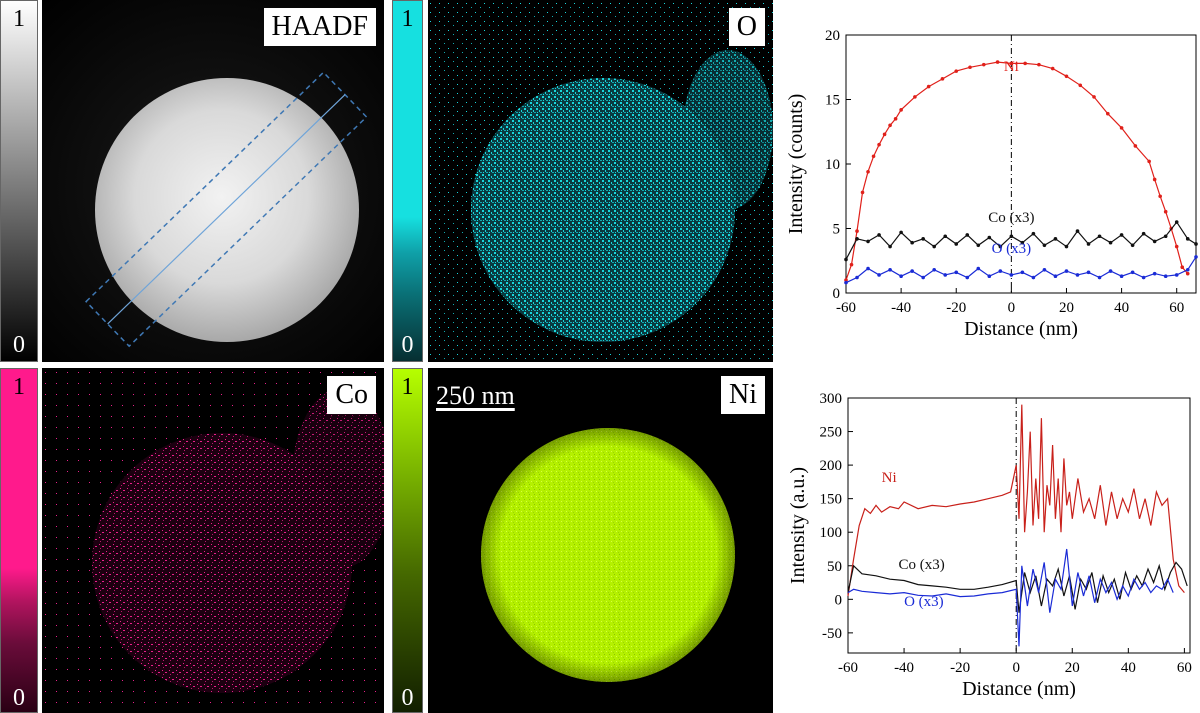 Image resolution: width=1200 pixels, height=713 pixels. Describe the element at coordinates (608, 555) in the screenshot. I see `ni-image` at that location.